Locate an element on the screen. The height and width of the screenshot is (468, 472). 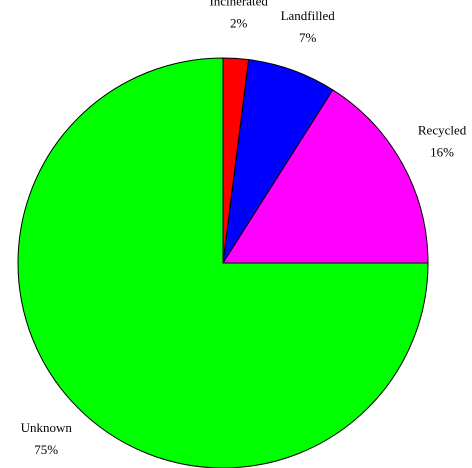
slice-label: Recycled is located at coordinates (442, 130).